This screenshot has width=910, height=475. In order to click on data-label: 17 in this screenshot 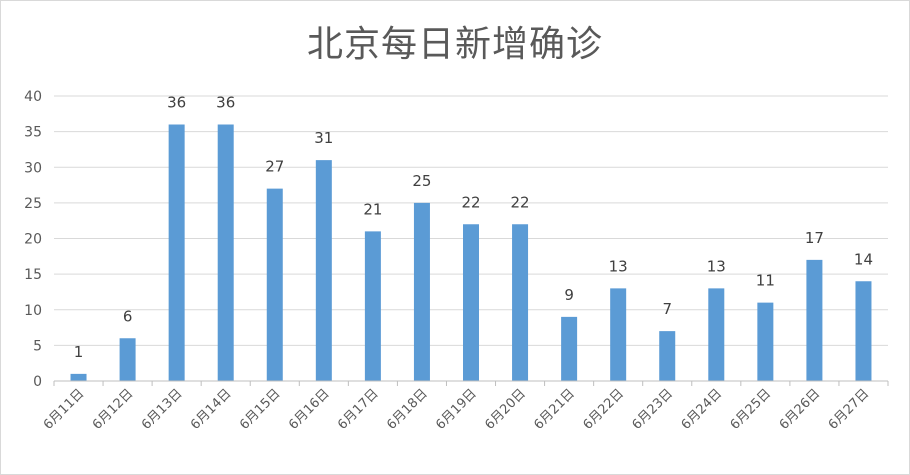, I will do `click(814, 238)`.